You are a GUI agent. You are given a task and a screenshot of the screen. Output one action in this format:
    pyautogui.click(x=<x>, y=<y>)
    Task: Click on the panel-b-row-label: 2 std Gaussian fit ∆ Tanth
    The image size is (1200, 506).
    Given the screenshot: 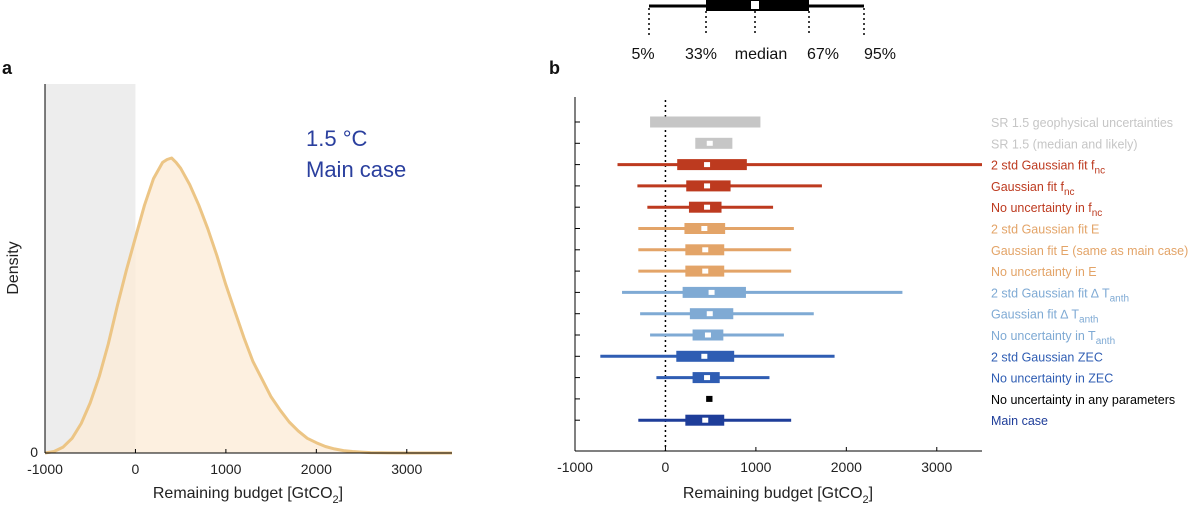 What is the action you would take?
    pyautogui.click(x=1060, y=295)
    